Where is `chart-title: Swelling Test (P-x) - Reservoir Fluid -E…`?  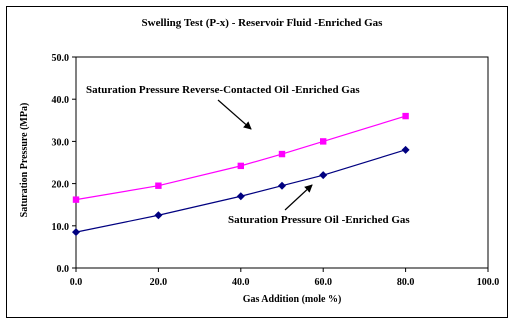
chart-title: Swelling Test (P-x) - Reservoir Fluid -E… is located at coordinates (263, 23).